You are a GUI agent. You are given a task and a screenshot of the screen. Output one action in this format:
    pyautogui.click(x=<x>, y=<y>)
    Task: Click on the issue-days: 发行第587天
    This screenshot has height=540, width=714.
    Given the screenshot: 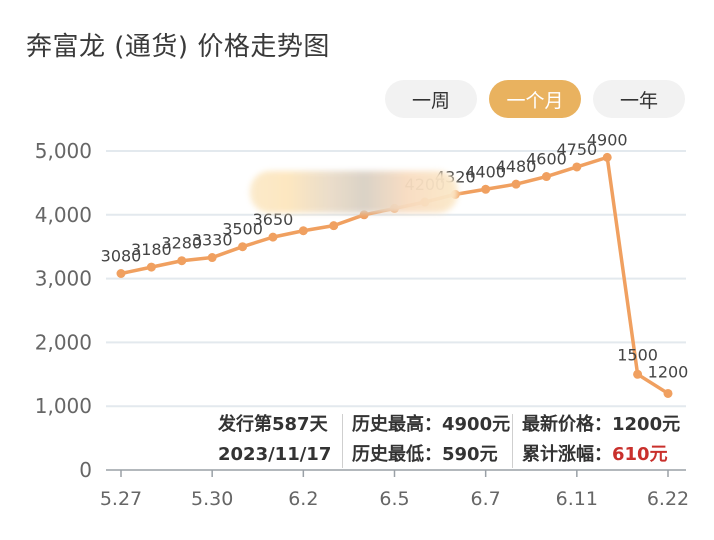 What is the action you would take?
    pyautogui.click(x=273, y=424)
    